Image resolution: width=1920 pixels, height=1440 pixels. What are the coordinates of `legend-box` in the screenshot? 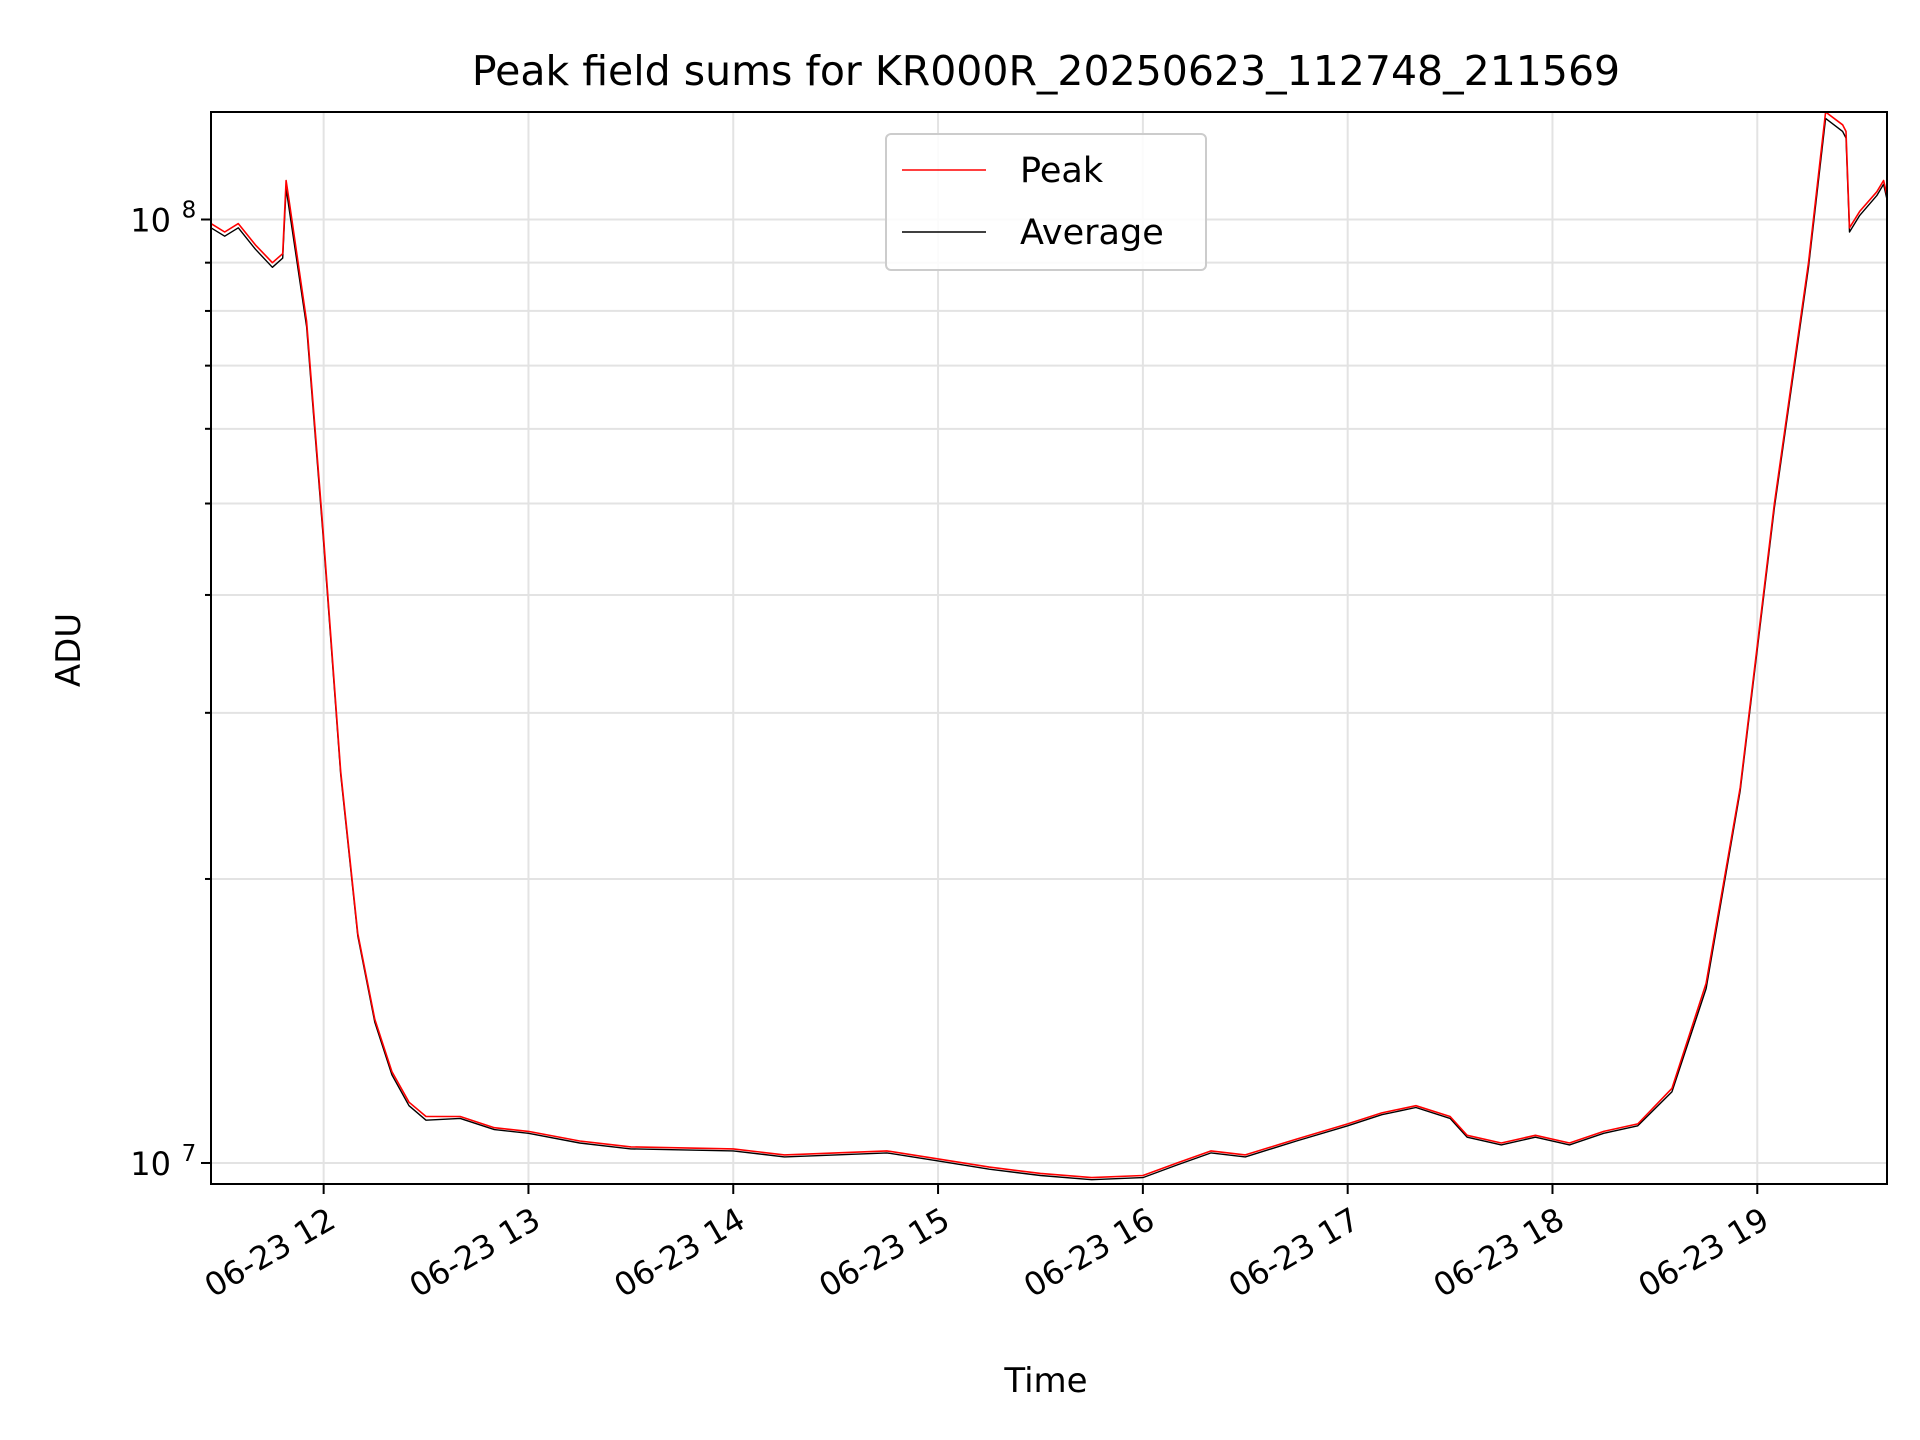 It's located at (1046, 202).